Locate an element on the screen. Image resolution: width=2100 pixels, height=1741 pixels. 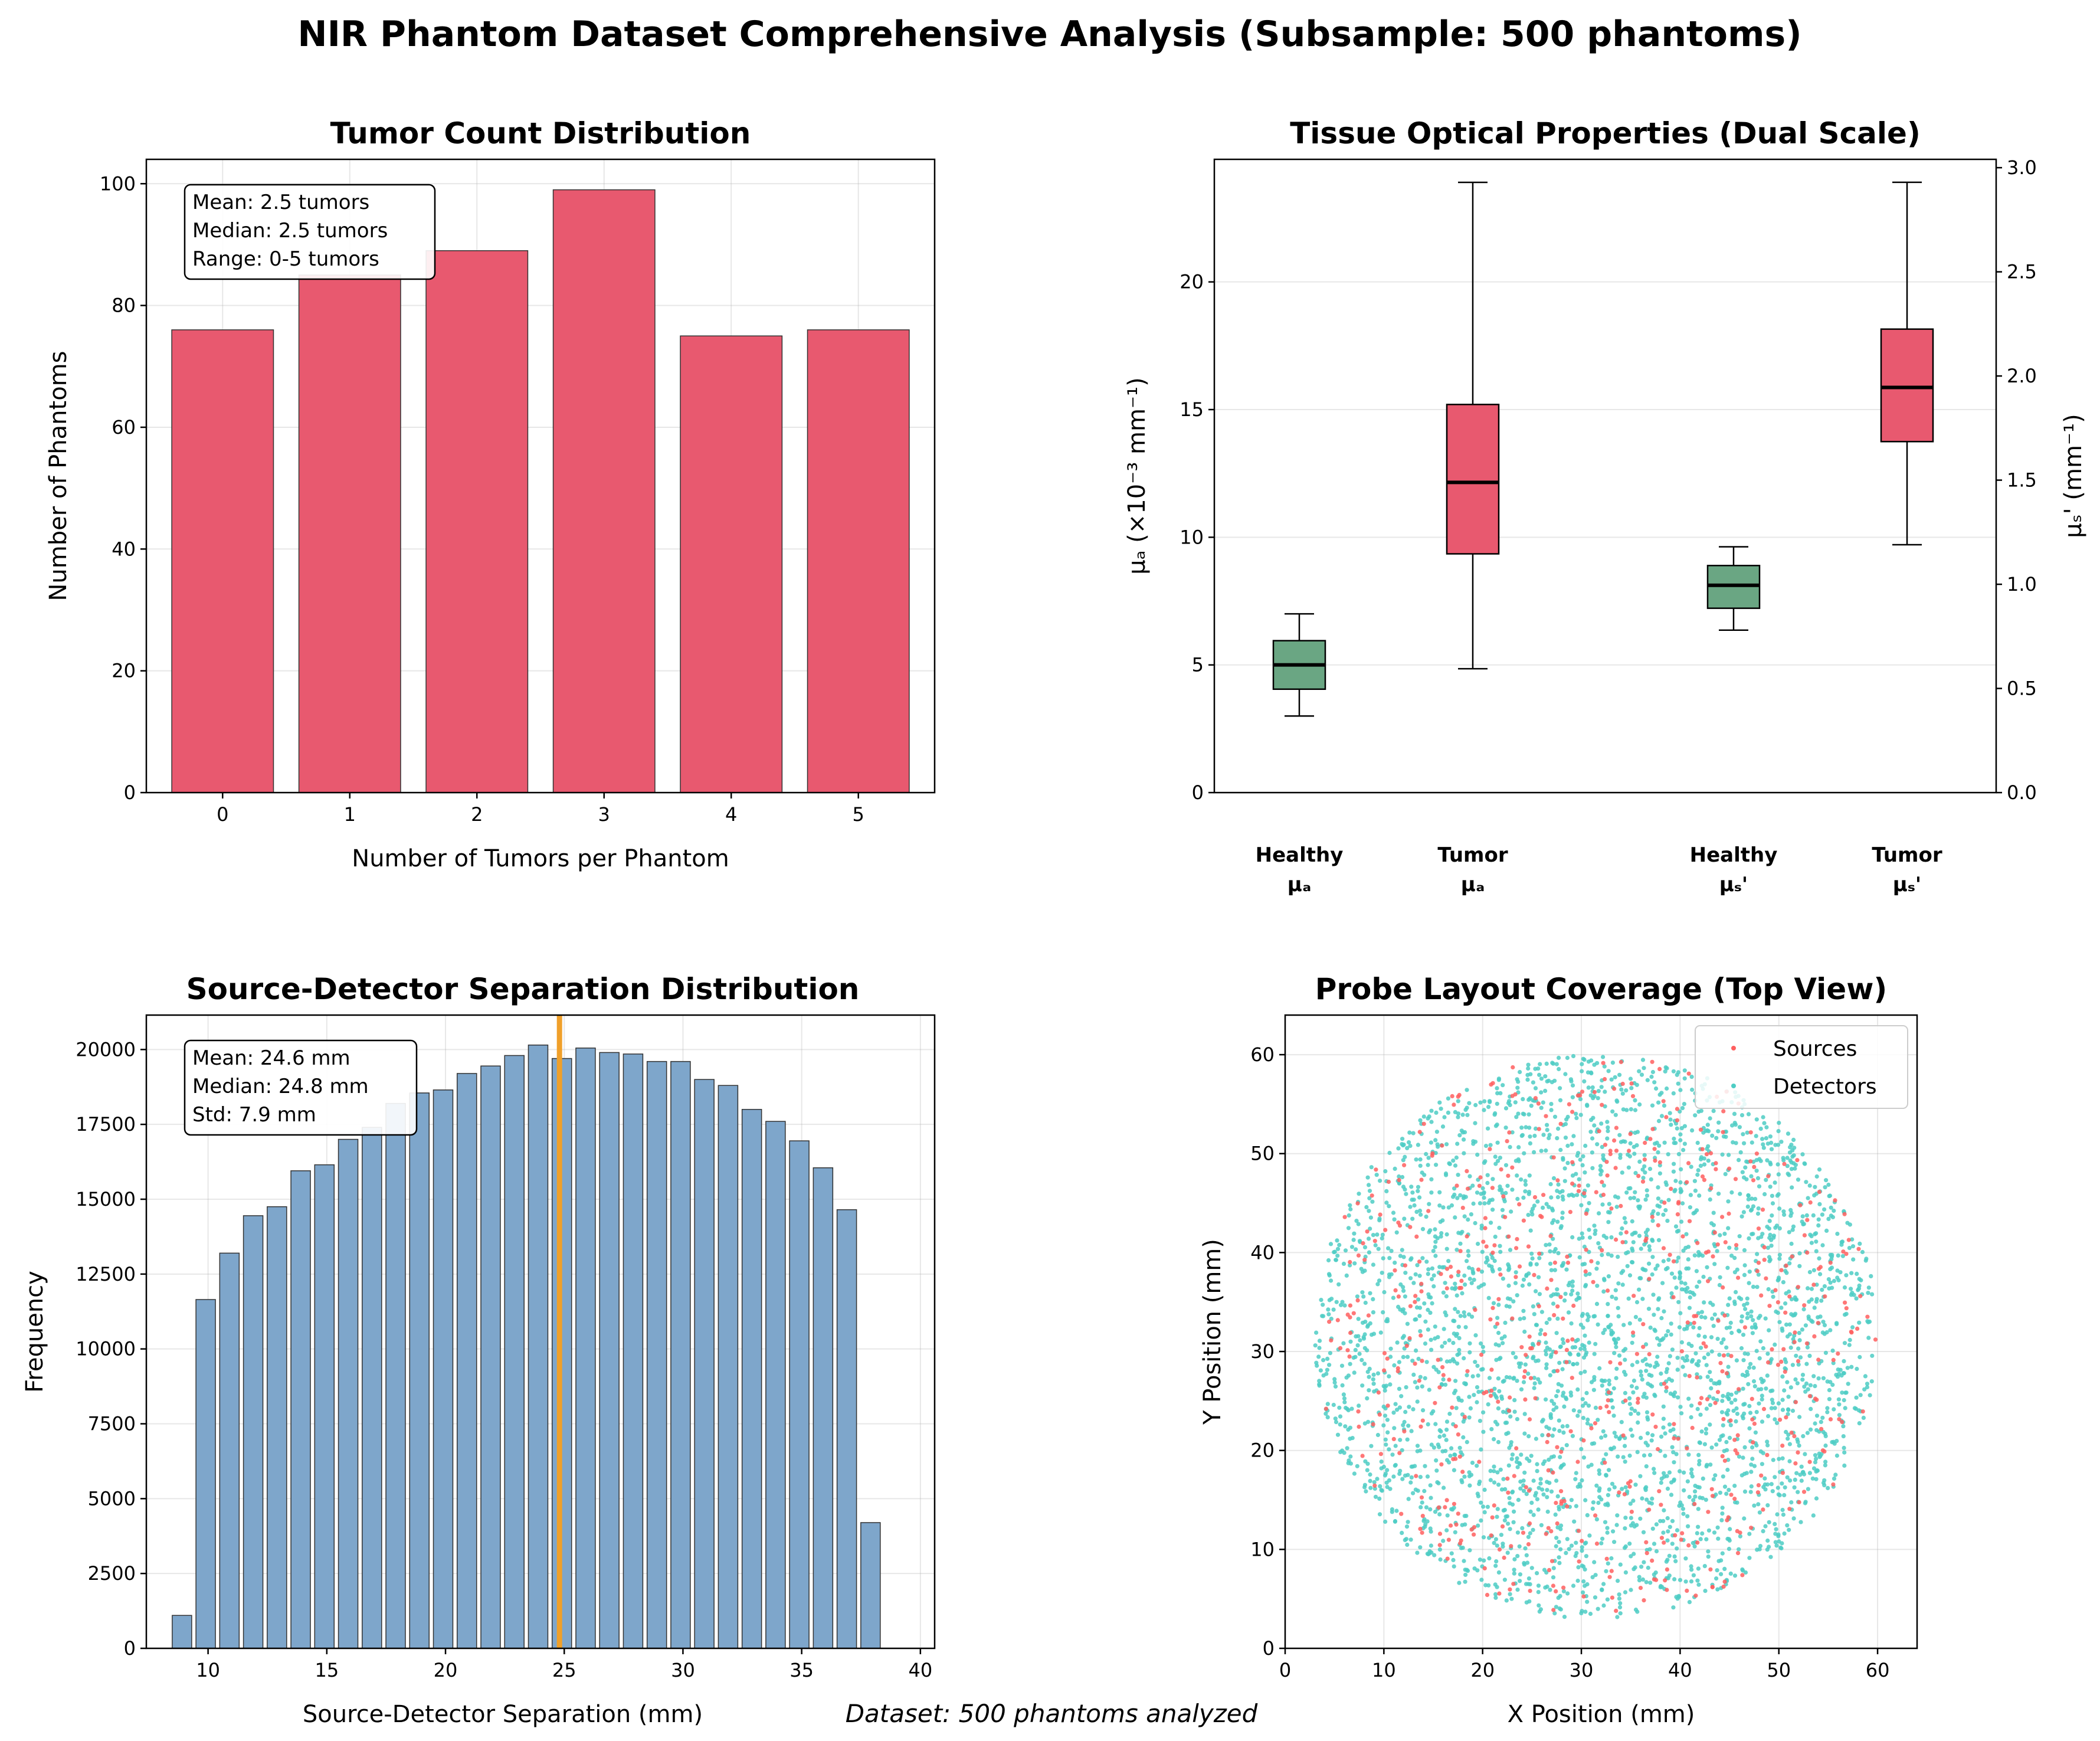
x-tick-label: 35 is located at coordinates (801, 1670).